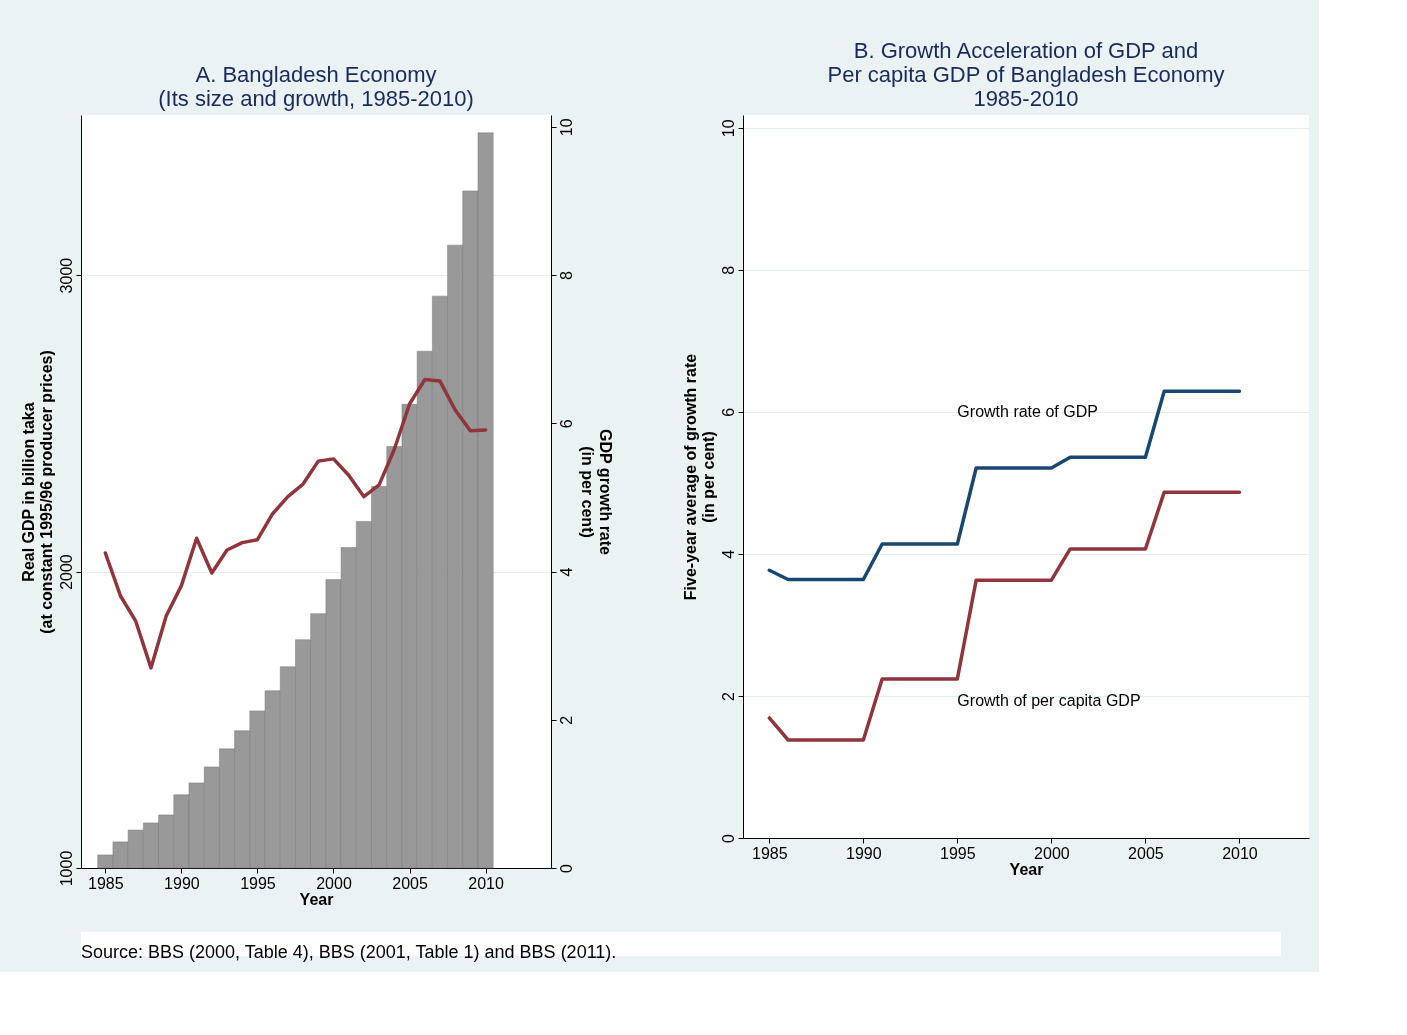 This screenshot has height=1035, width=1407. I want to click on series-label: Growth of per capita GDP, so click(1049, 700).